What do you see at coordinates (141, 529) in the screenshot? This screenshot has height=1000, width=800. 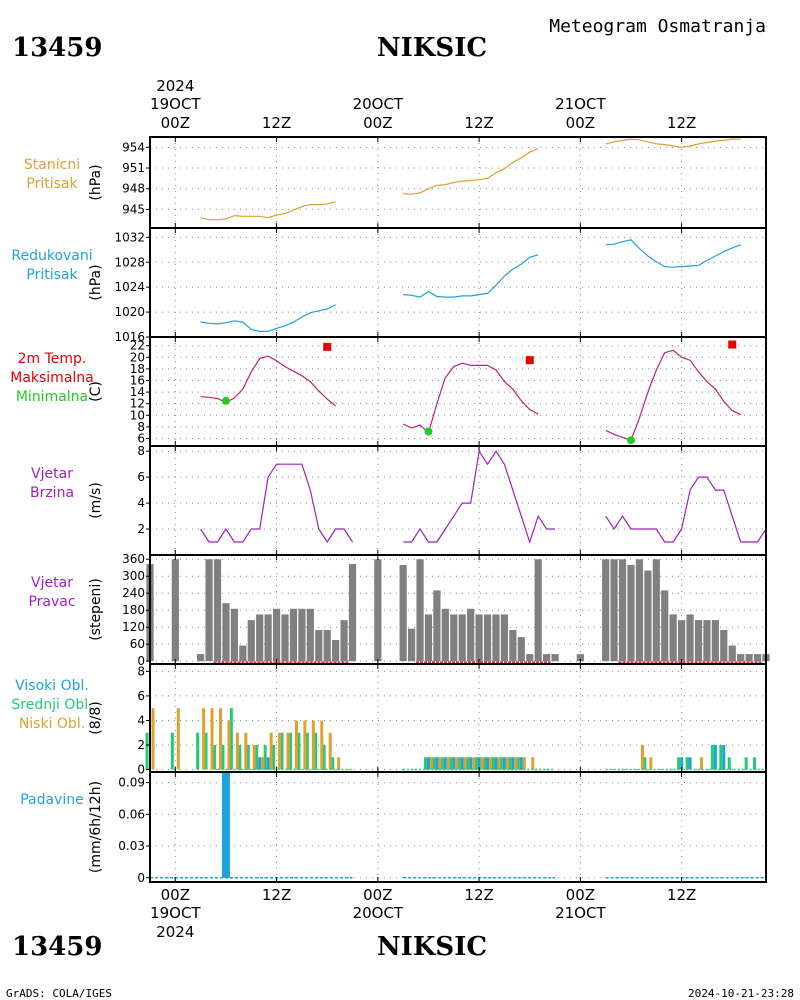 I see `ytick-label: 2` at bounding box center [141, 529].